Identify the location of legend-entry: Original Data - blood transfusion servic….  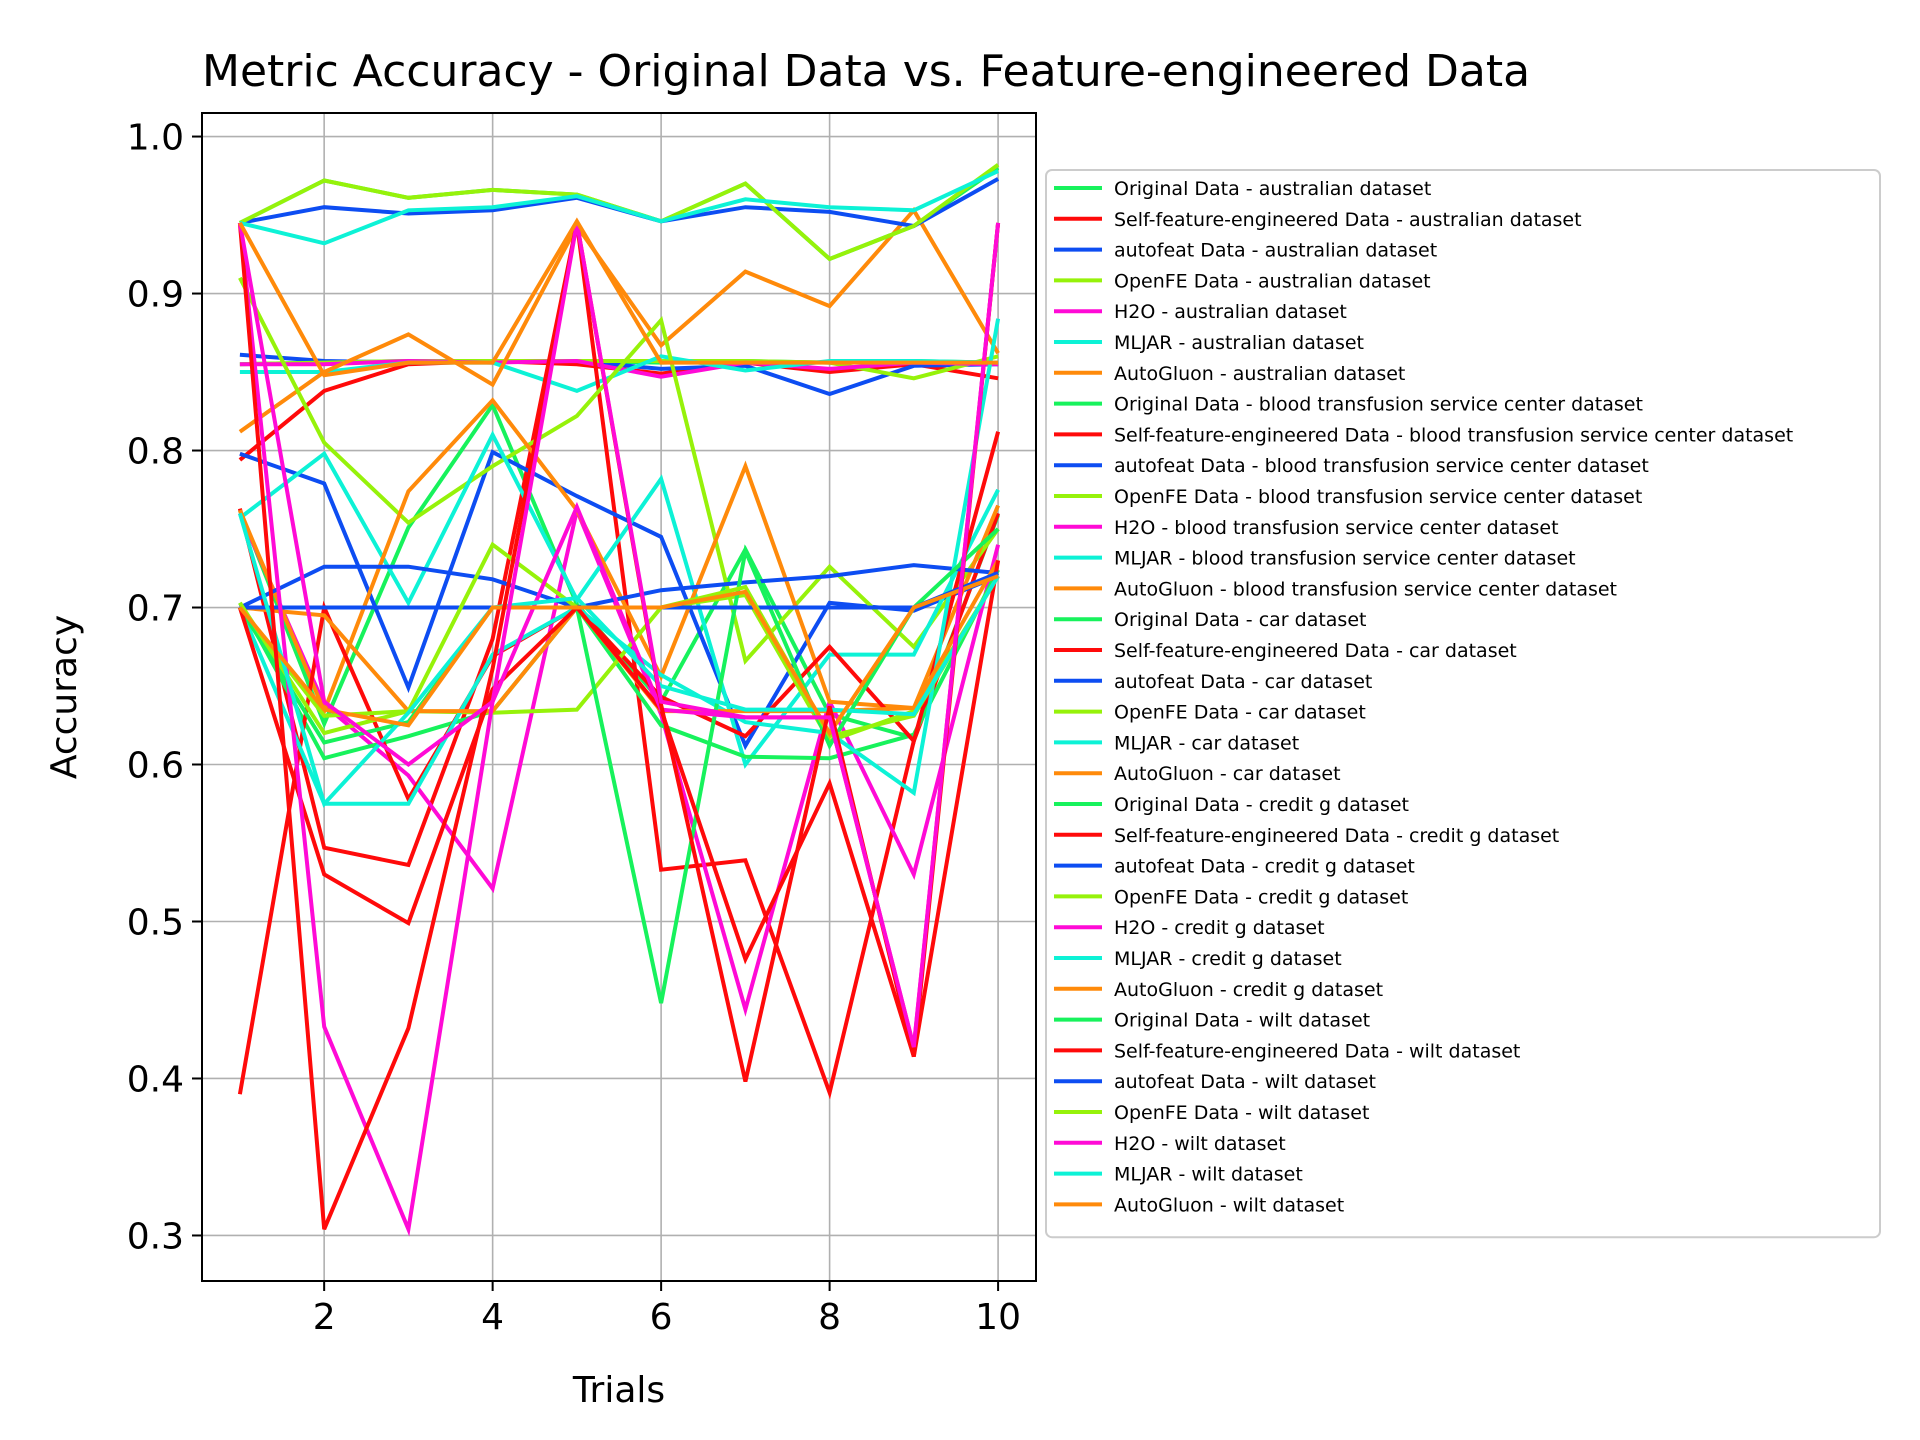
(1378, 405).